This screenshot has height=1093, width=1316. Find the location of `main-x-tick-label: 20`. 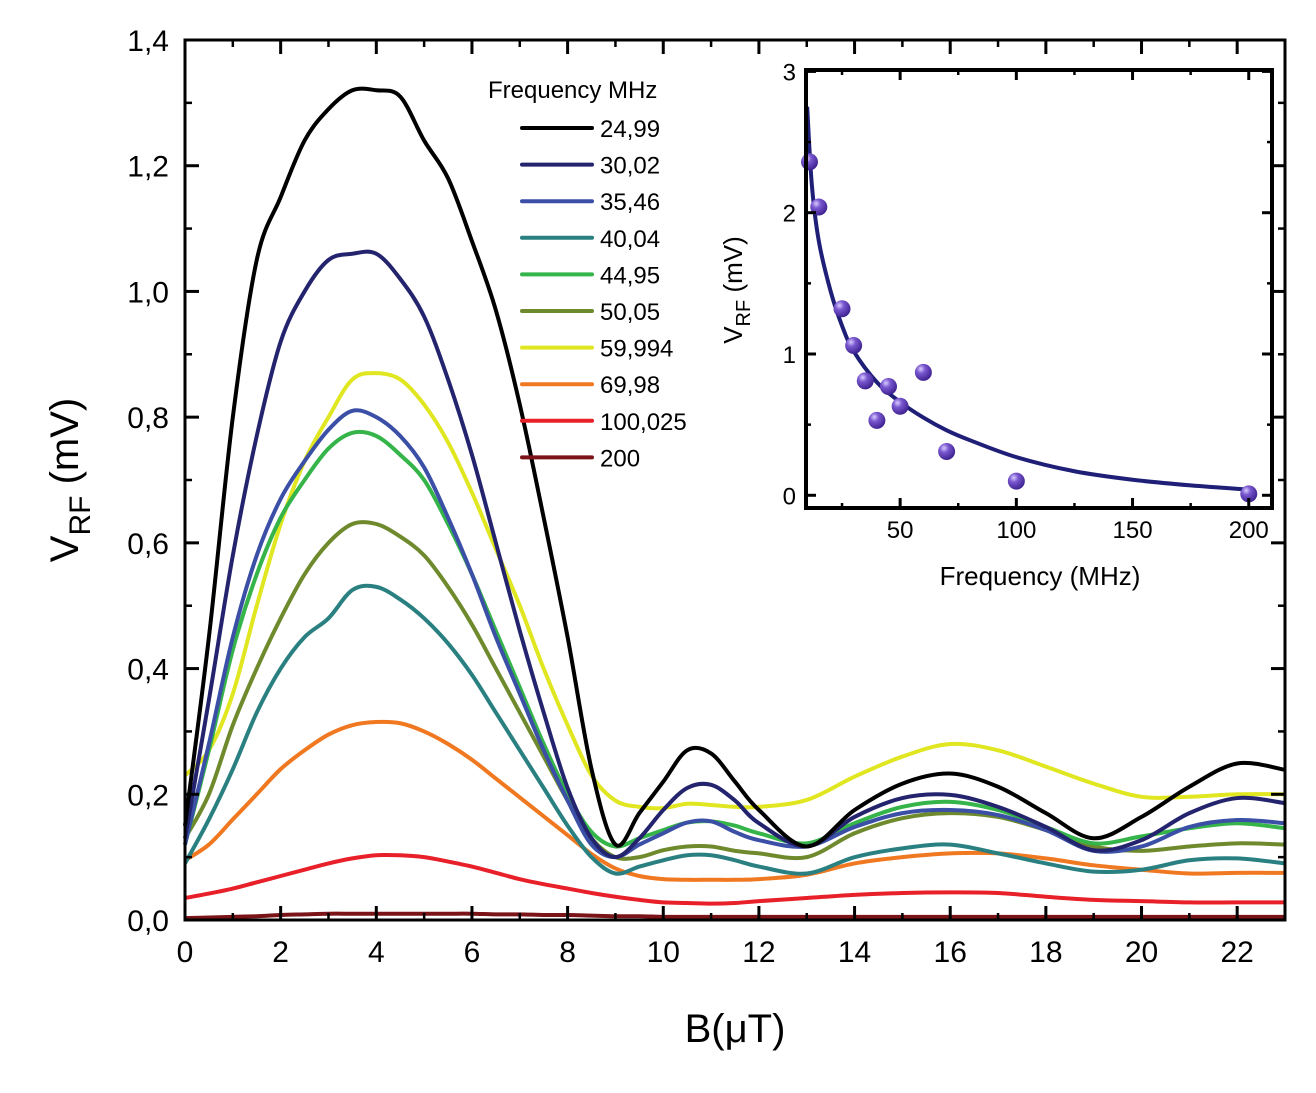

main-x-tick-label: 20 is located at coordinates (1141, 952).